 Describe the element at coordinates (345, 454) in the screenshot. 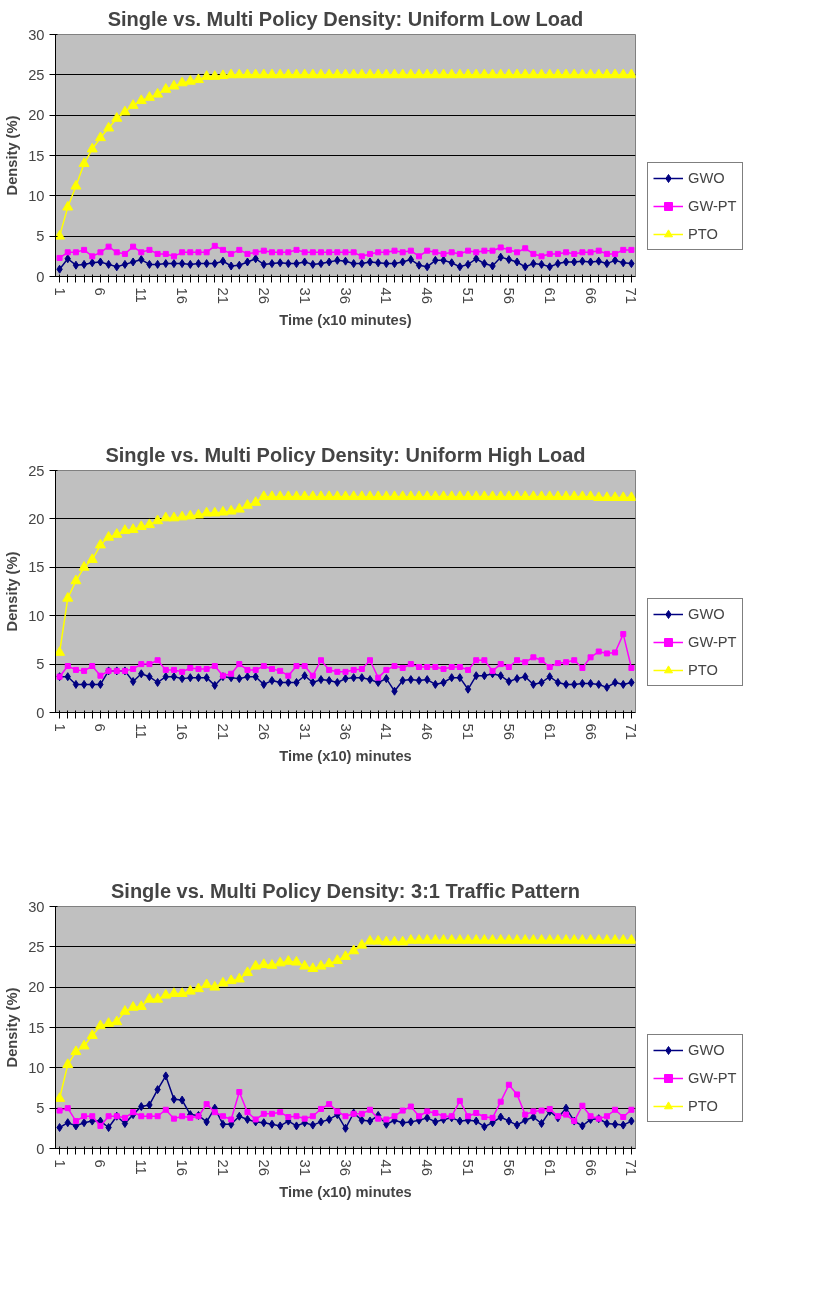

I see `chart-title: Single vs. Multi Policy Density: Uniform High Load` at that location.